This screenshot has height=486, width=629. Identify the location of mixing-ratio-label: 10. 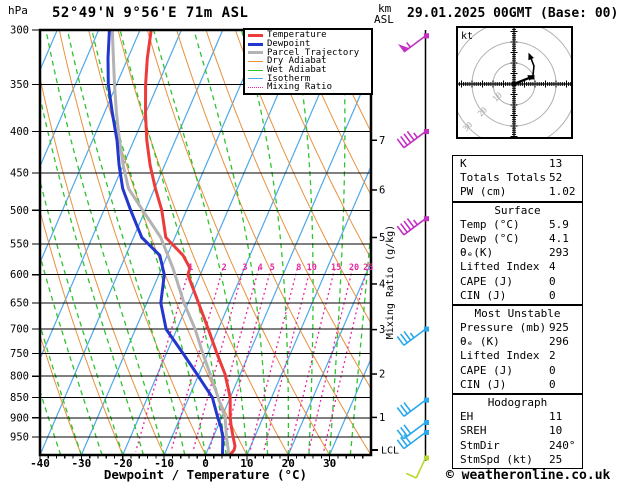
(312, 268).